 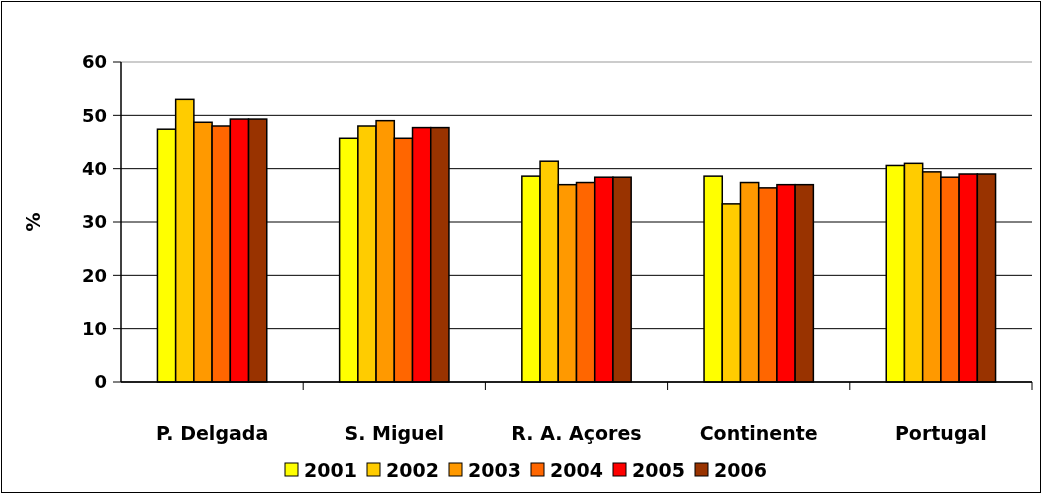 What do you see at coordinates (758, 433) in the screenshot?
I see `x-tick-label: Continente` at bounding box center [758, 433].